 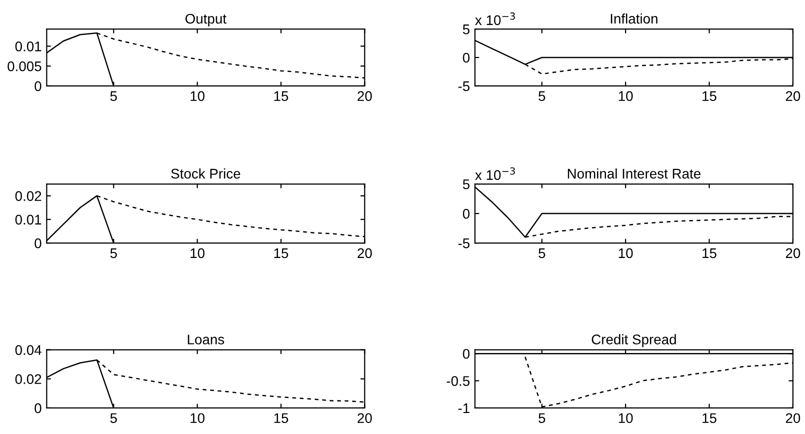 I want to click on y-tick-label: -1, so click(x=464, y=408).